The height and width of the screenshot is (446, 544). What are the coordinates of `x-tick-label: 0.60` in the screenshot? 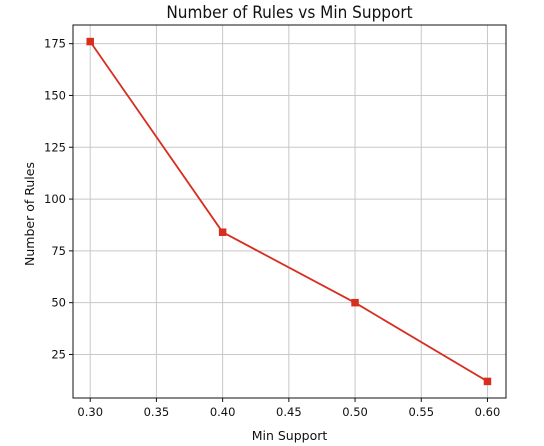 It's located at (488, 412).